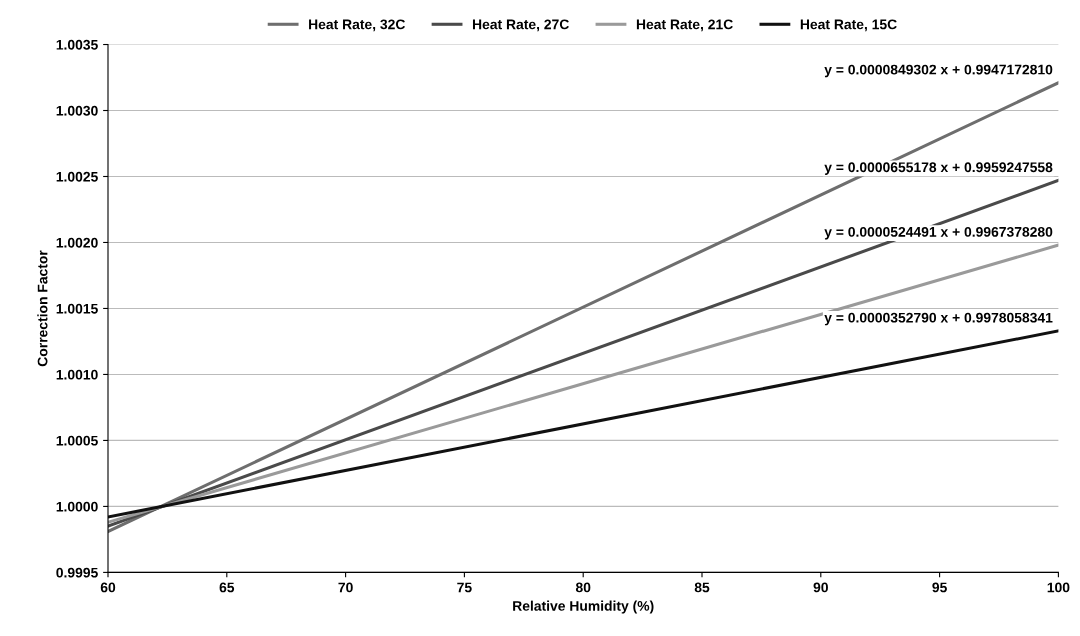 The image size is (1080, 636). I want to click on x-tick-label: 60, so click(108, 587).